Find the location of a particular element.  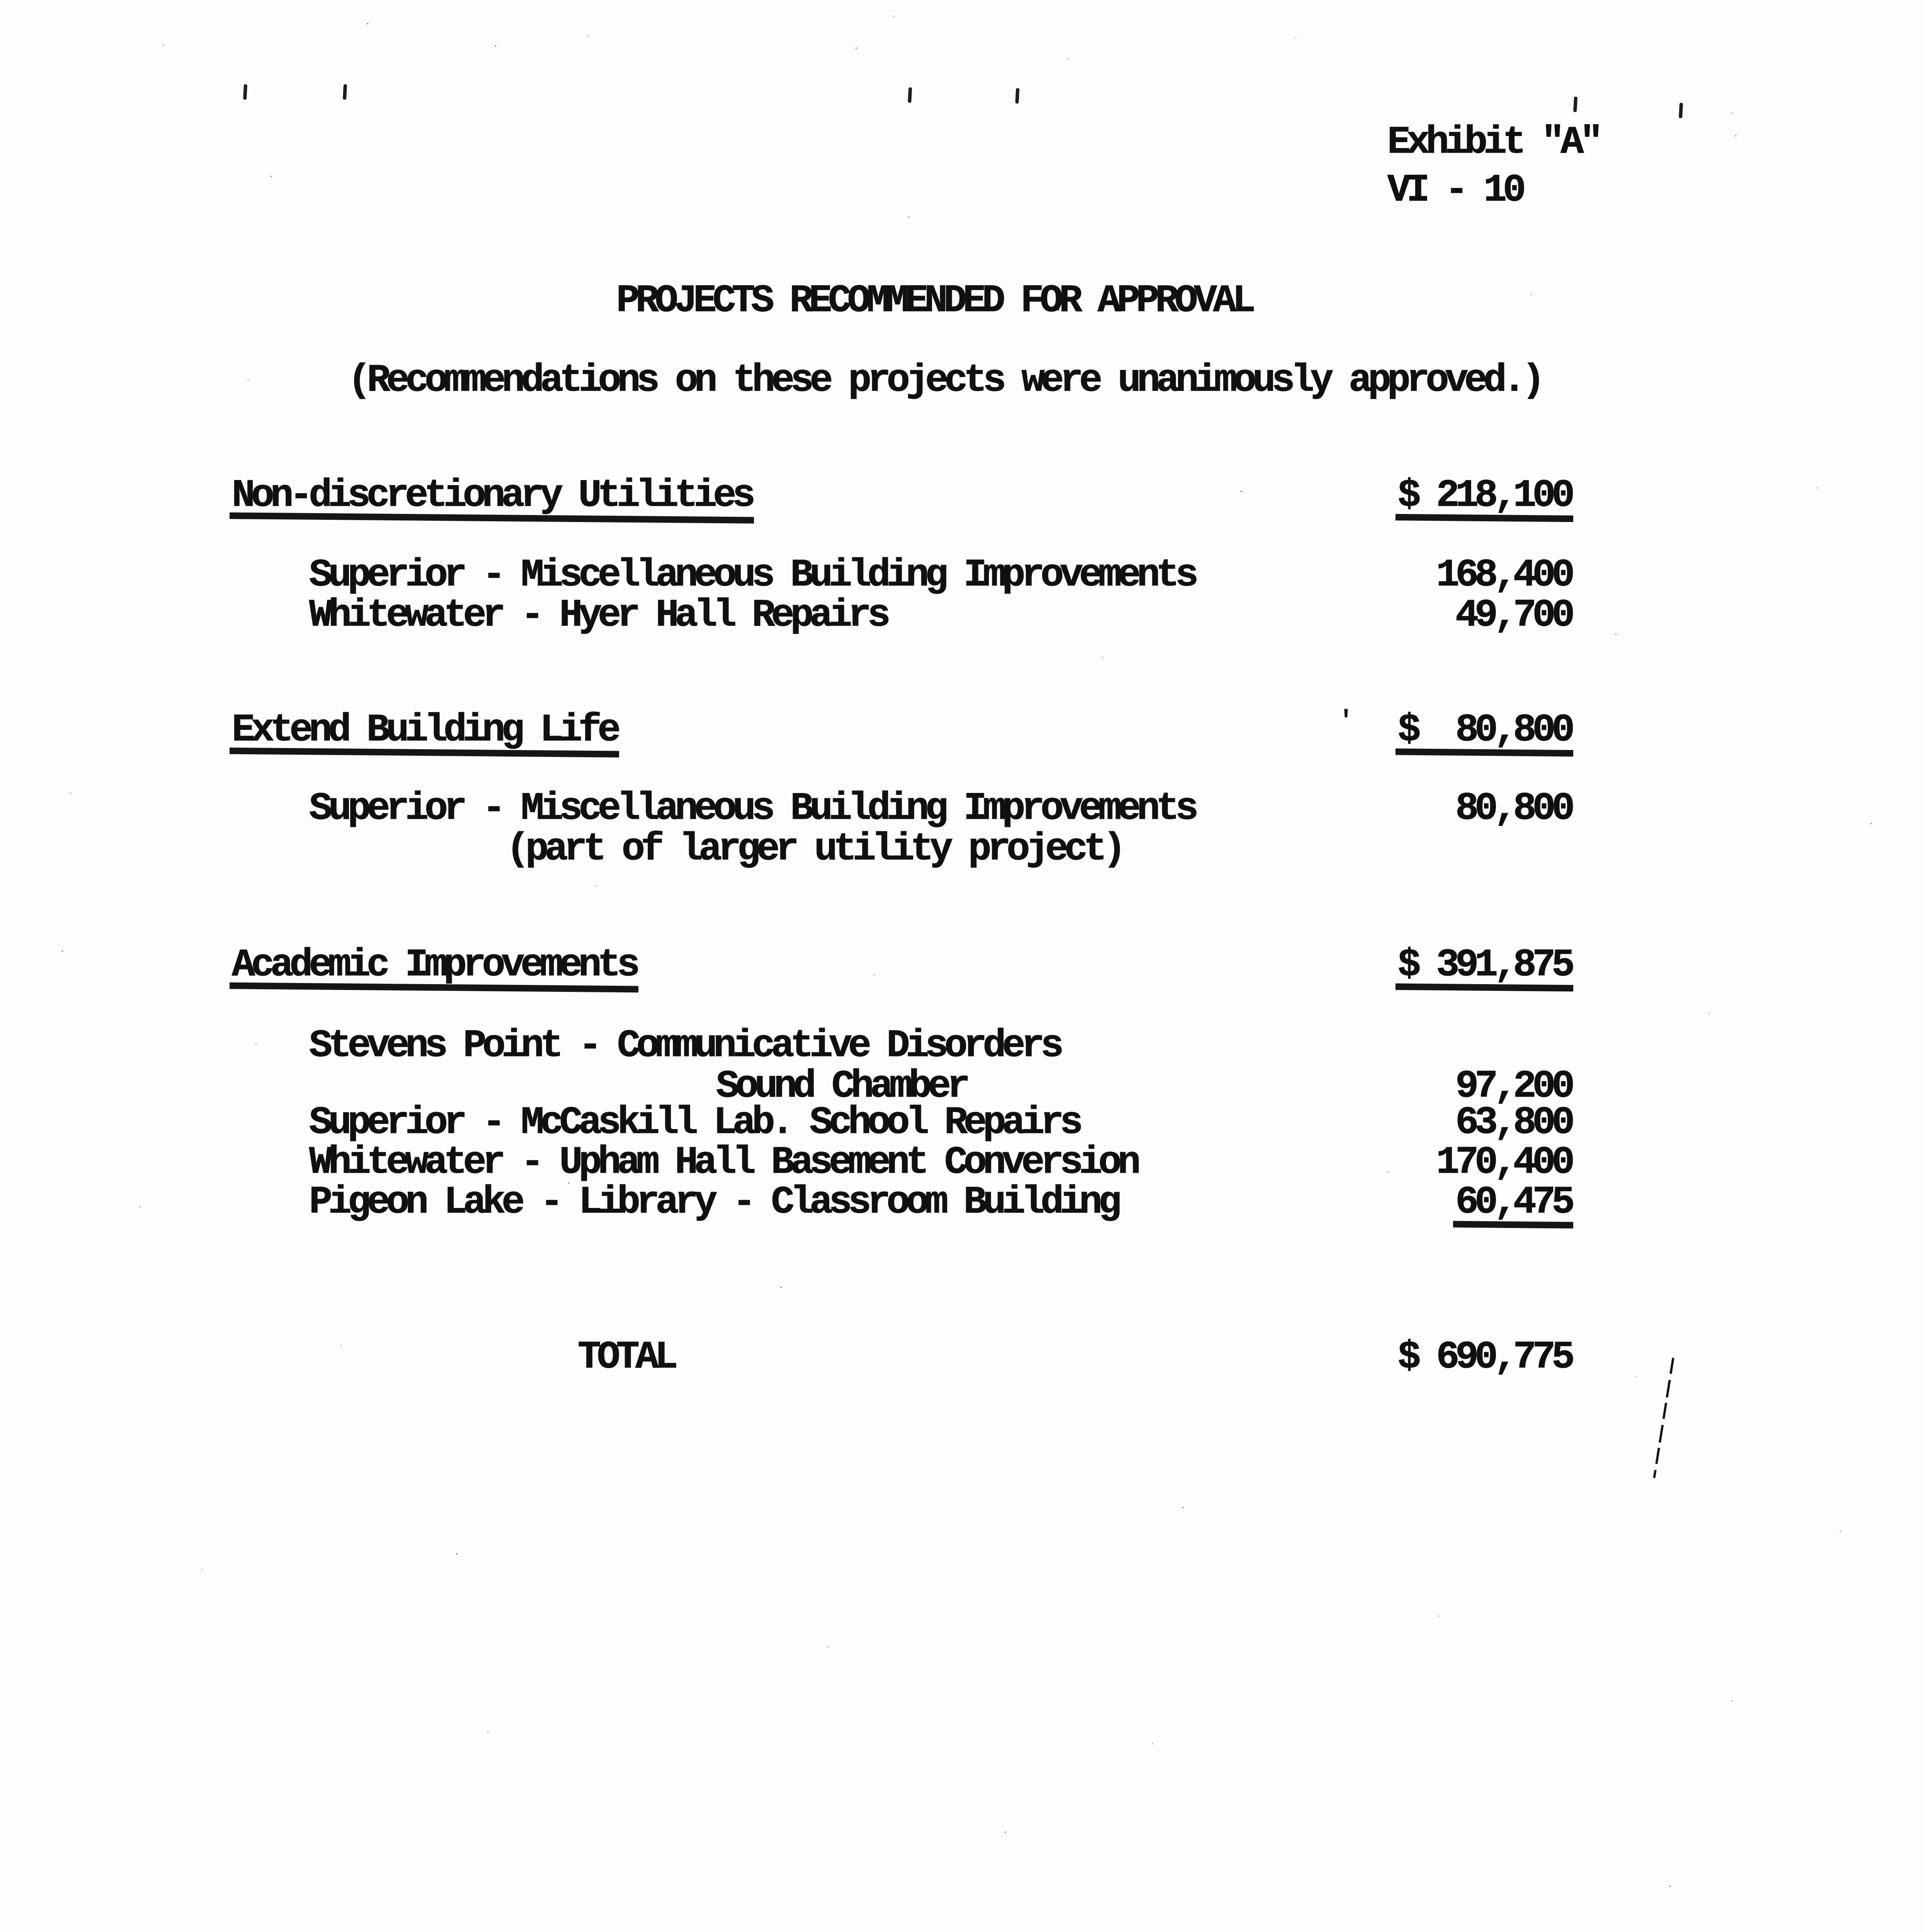

total-label: TOTAL is located at coordinates (627, 1357).